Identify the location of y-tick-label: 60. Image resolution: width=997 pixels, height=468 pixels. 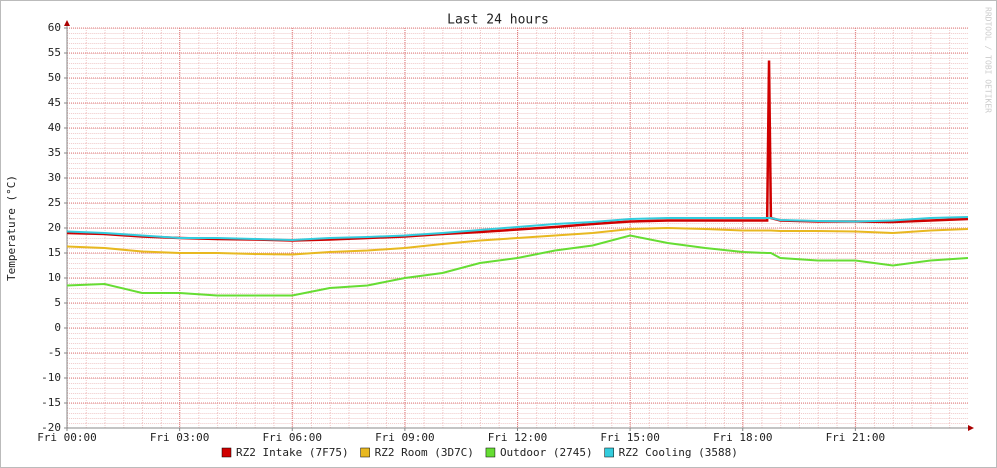
(54, 27).